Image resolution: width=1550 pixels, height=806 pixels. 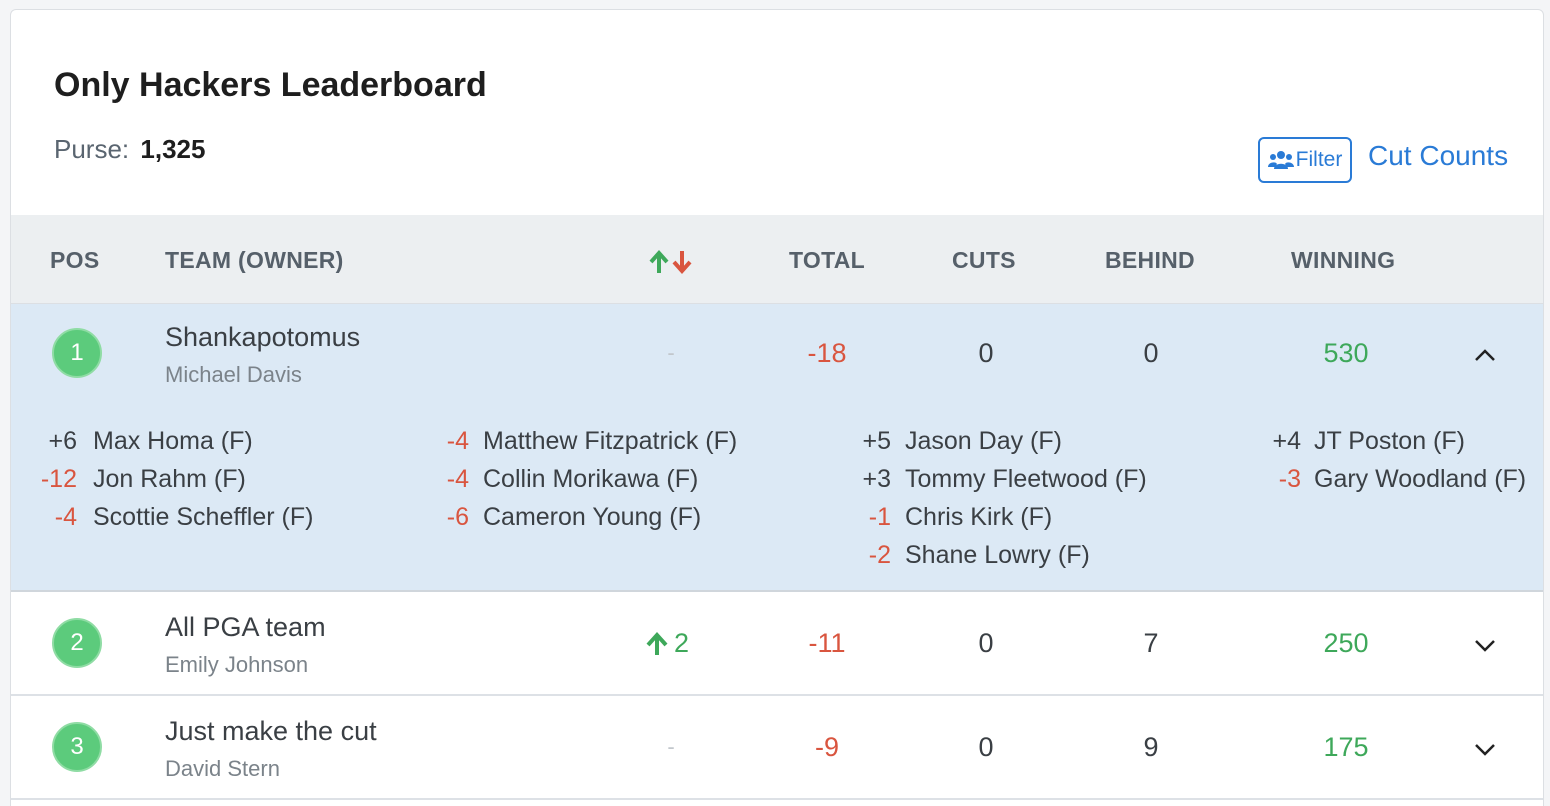 I want to click on player-score: +4, so click(x=1286, y=441).